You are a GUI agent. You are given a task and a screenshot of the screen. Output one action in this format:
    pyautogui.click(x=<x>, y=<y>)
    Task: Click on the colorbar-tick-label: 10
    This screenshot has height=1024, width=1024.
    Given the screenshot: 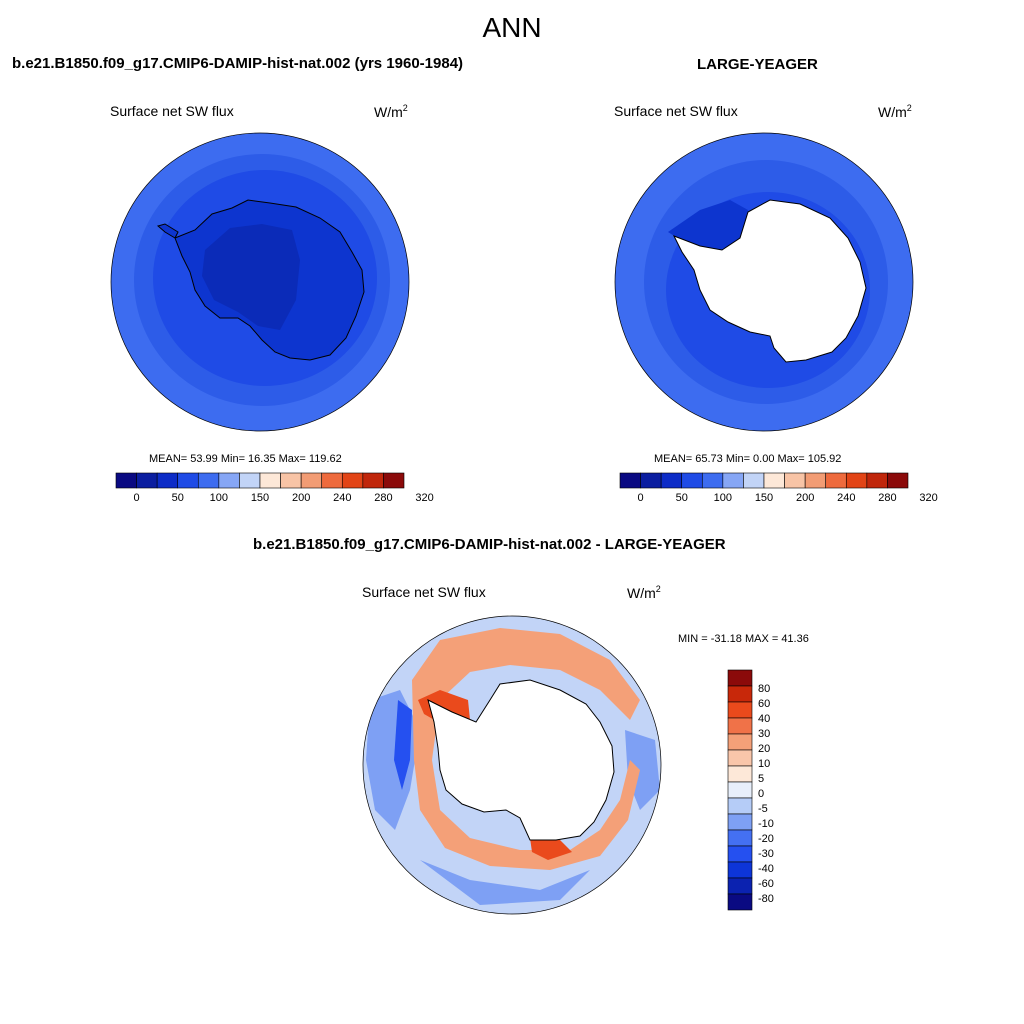 What is the action you would take?
    pyautogui.click(x=764, y=764)
    